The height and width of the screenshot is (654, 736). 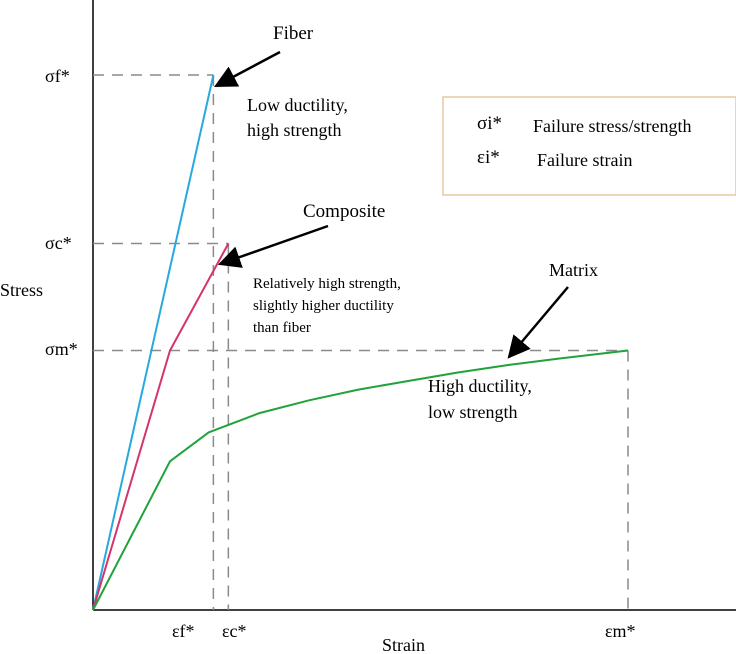 What do you see at coordinates (327, 284) in the screenshot?
I see `composite-desc-line-1: Relatively high strength,` at bounding box center [327, 284].